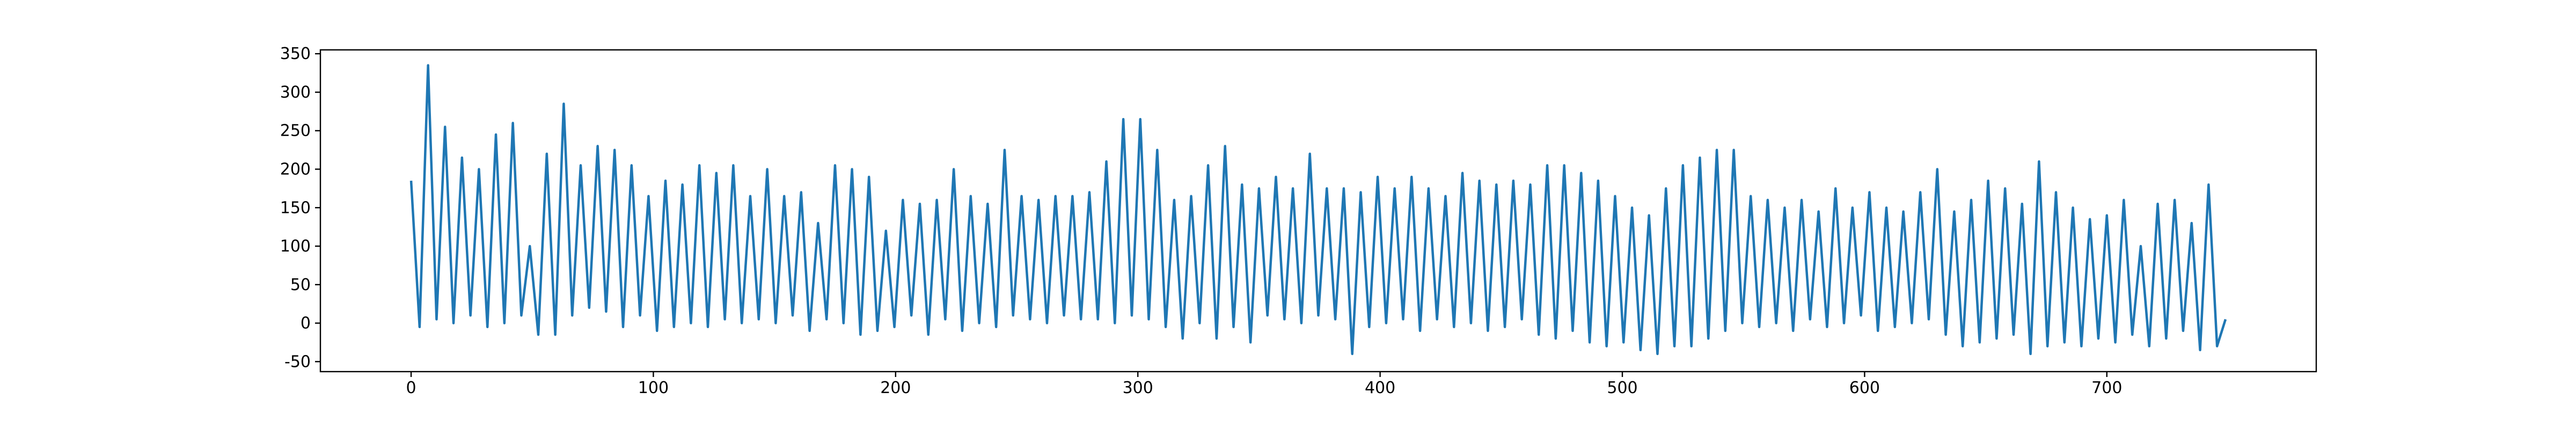 Image resolution: width=2576 pixels, height=429 pixels. Describe the element at coordinates (295, 207) in the screenshot. I see `y-tick-label: 150` at that location.